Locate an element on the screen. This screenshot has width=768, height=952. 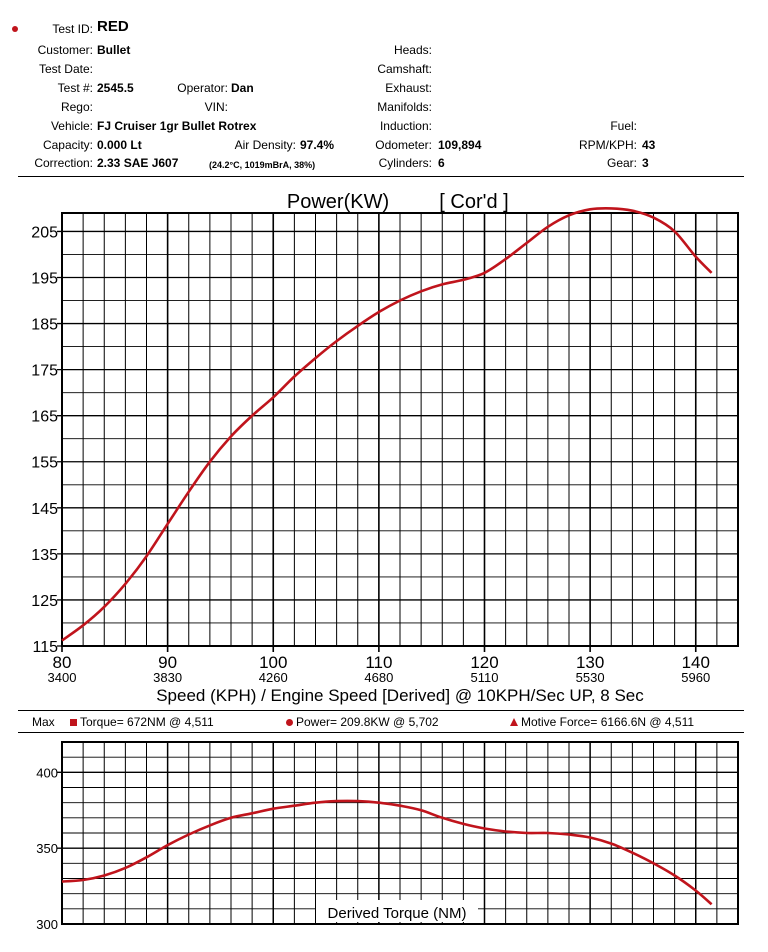
max-power: Power= 209.8KW @ 5,702 is located at coordinates (367, 722).